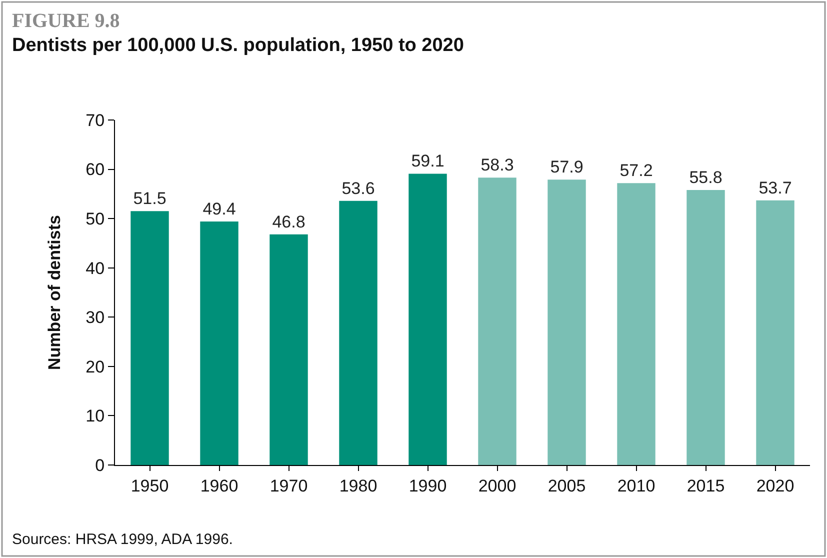 The width and height of the screenshot is (827, 558). Describe the element at coordinates (95, 318) in the screenshot. I see `y-tick-label: 30` at that location.